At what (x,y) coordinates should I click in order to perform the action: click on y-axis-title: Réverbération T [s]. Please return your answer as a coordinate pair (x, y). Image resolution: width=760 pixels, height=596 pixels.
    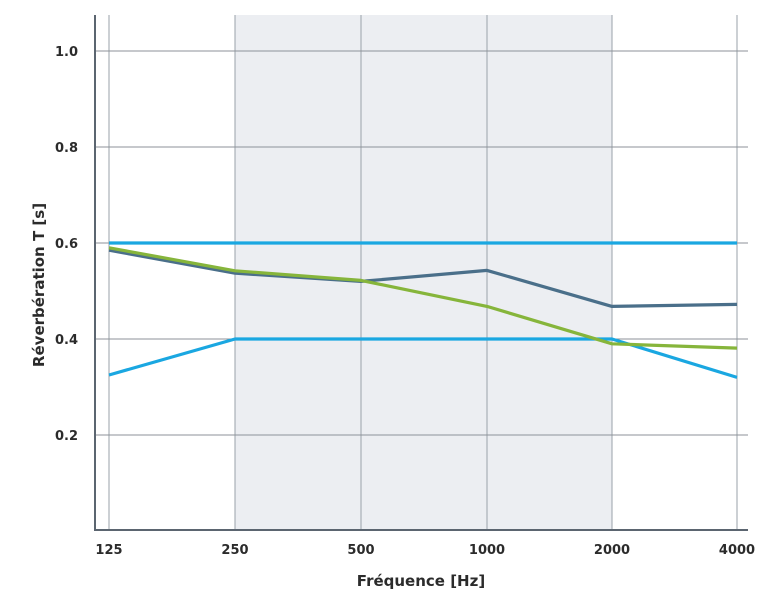
    Looking at the image, I should click on (39, 285).